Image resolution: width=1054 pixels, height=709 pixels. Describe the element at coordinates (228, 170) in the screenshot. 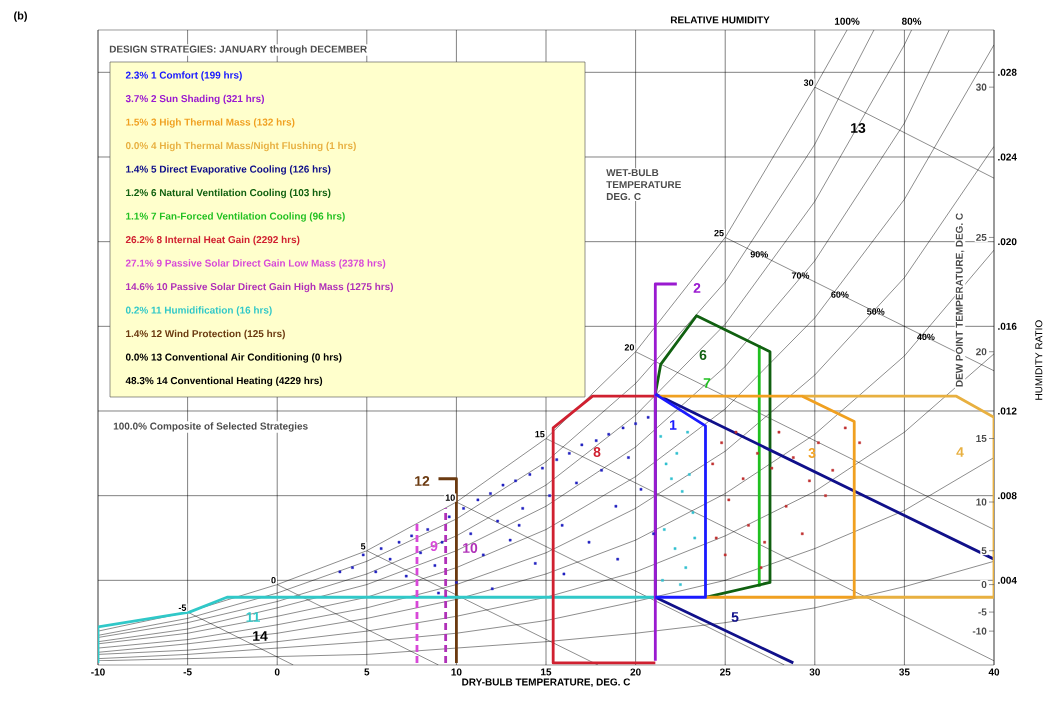

I see `text: 1.4% 5 Direct Evaporative Cooling (126 hrs)` at that location.